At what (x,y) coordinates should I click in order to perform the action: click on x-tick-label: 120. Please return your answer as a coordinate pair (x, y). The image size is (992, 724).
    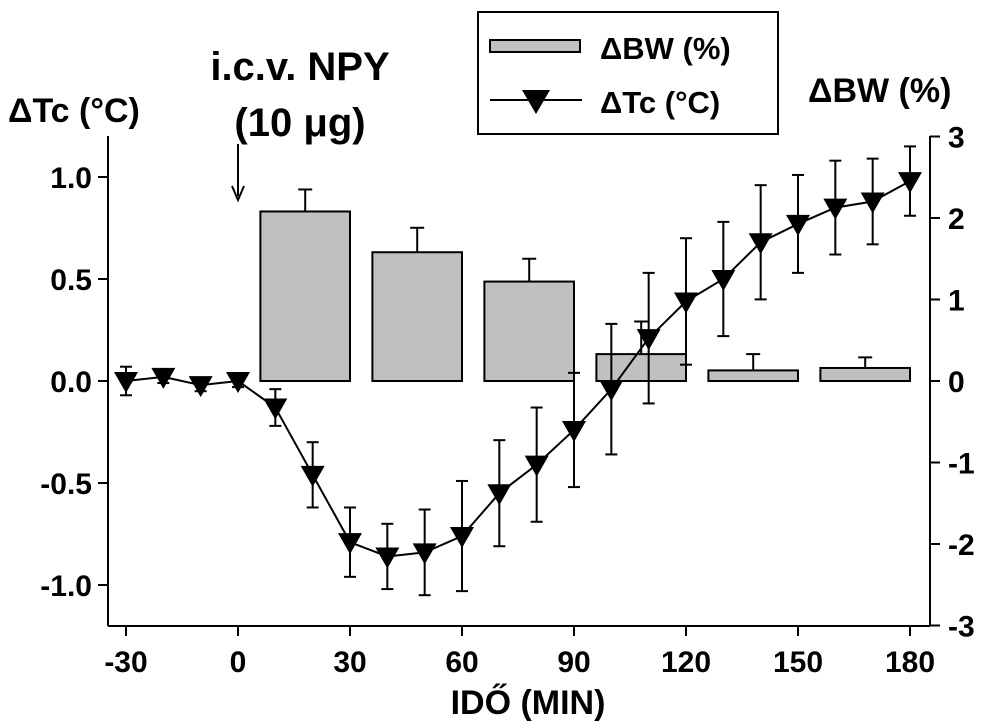
    Looking at the image, I should click on (686, 662).